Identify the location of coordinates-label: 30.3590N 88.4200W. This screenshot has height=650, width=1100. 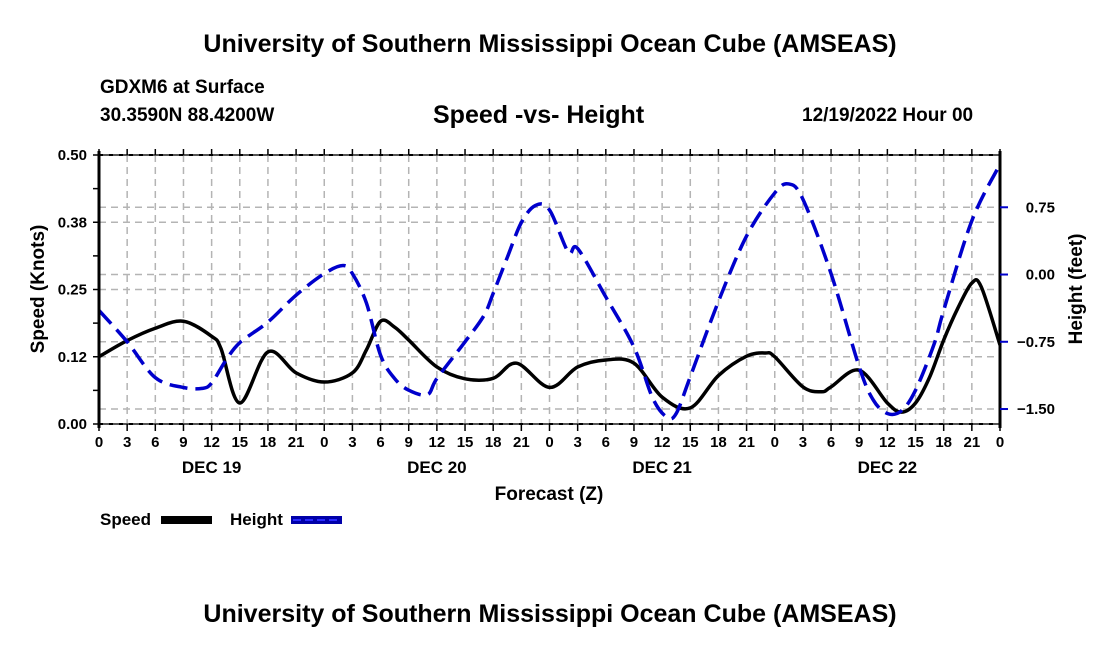
(187, 115).